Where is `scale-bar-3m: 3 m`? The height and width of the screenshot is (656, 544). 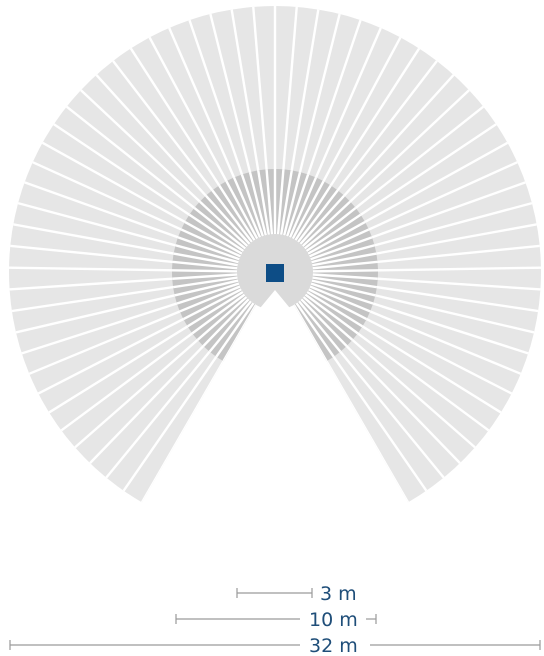 scale-bar-3m: 3 m is located at coordinates (296, 594).